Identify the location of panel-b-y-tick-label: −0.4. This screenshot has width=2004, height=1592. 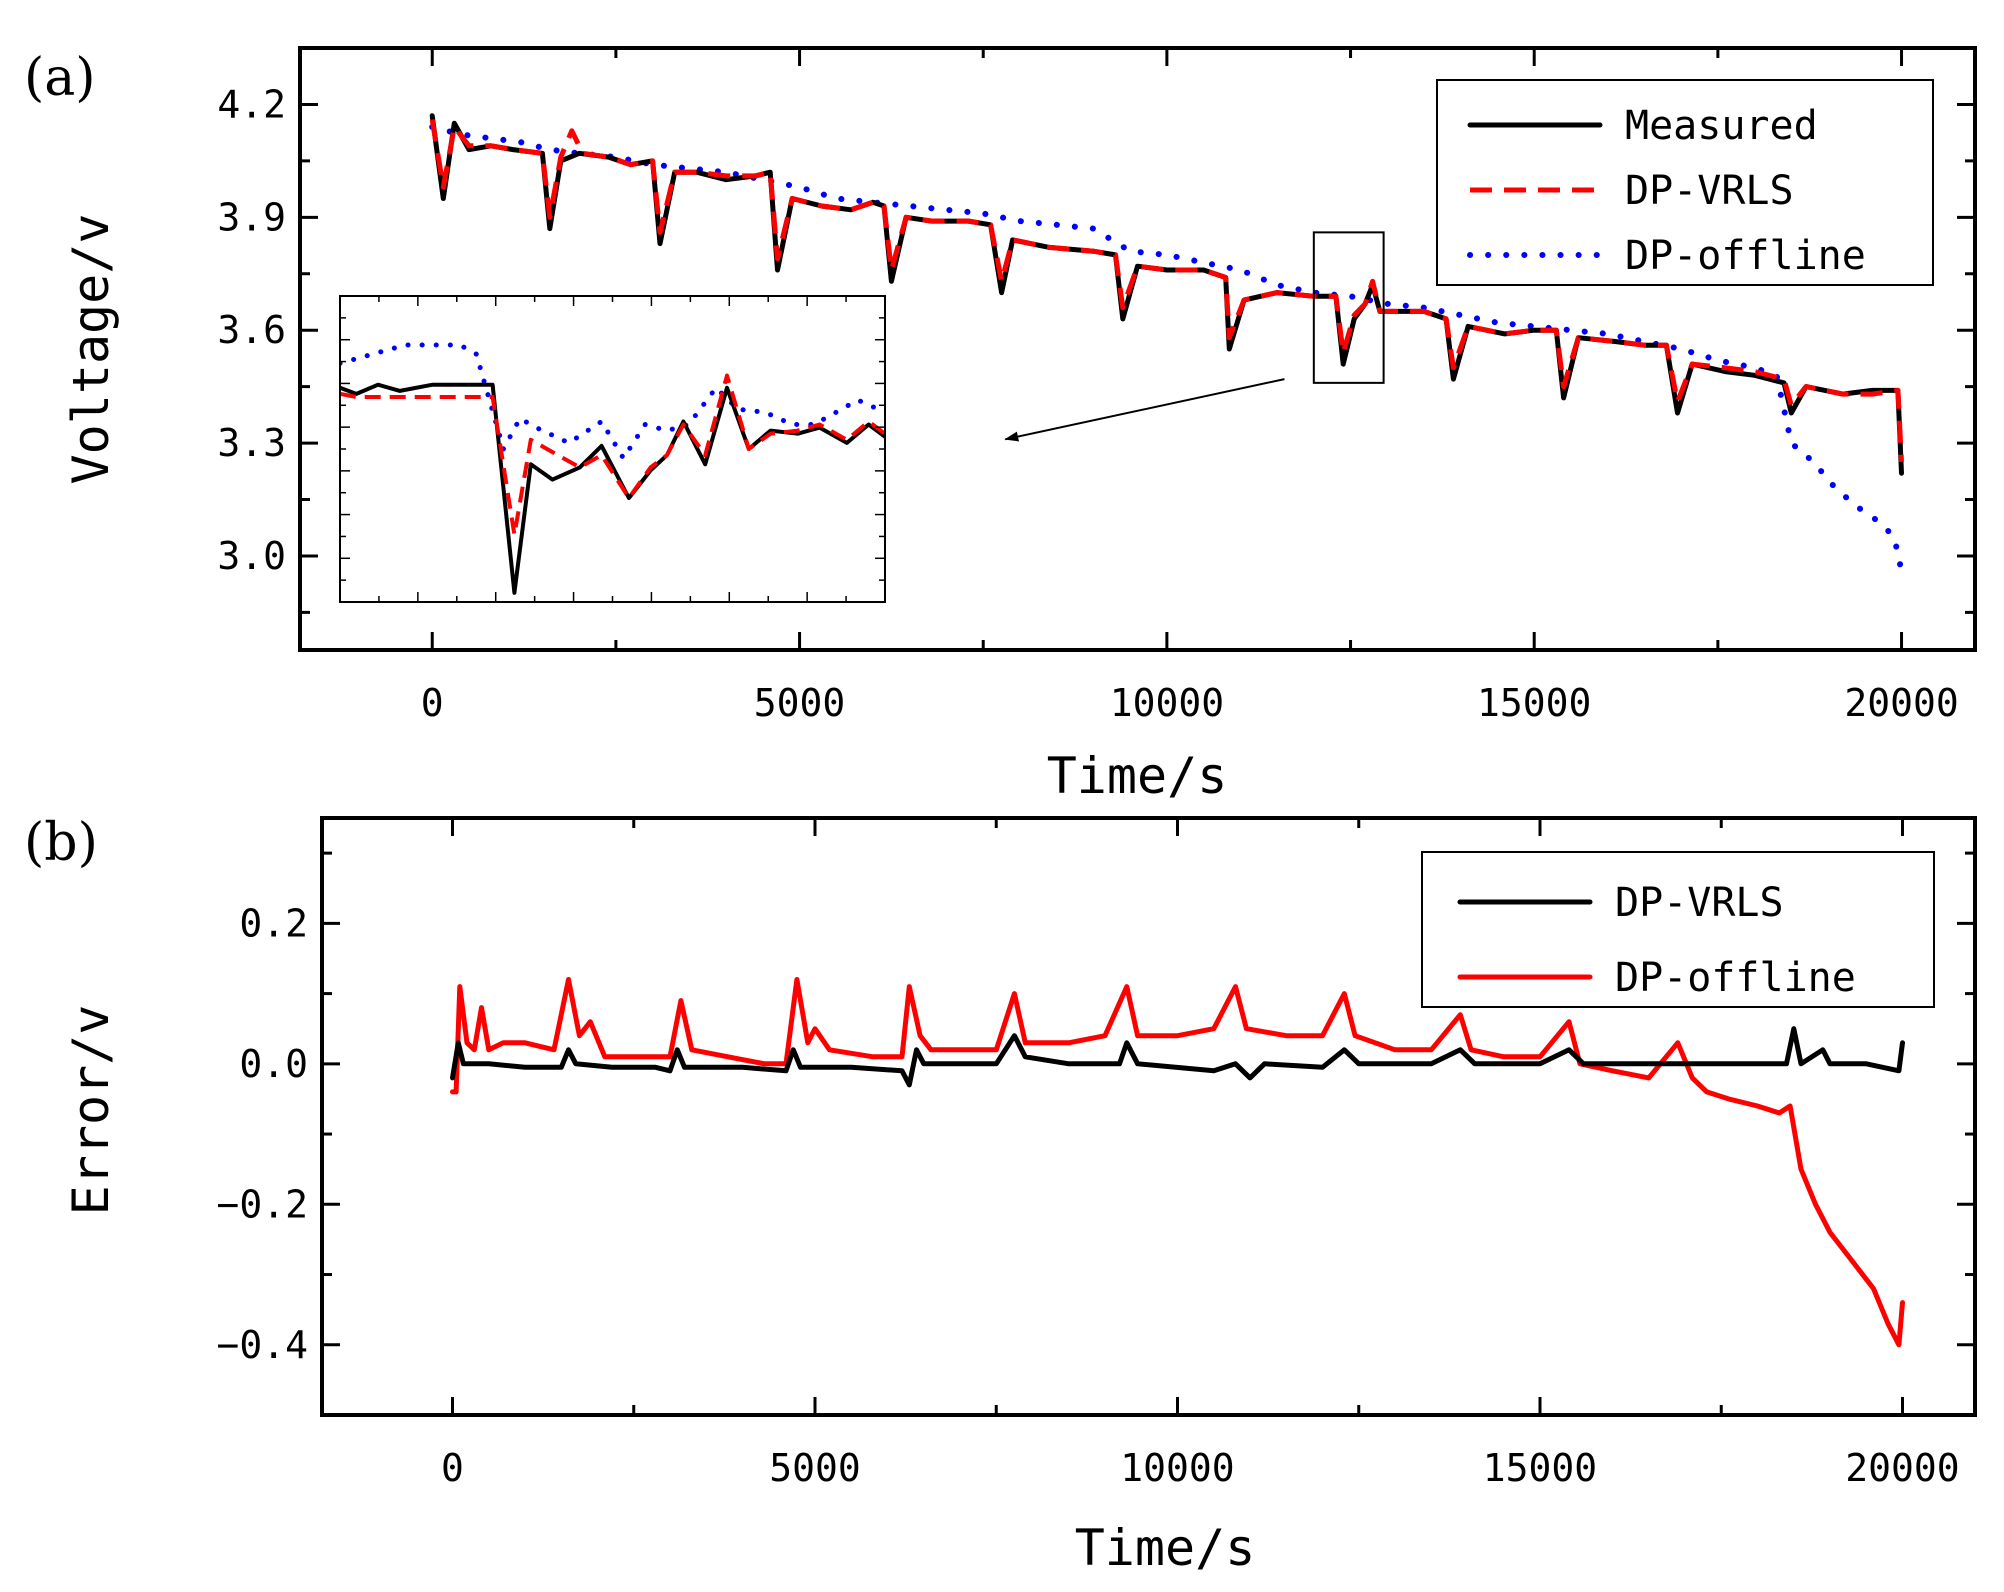
(262, 1345).